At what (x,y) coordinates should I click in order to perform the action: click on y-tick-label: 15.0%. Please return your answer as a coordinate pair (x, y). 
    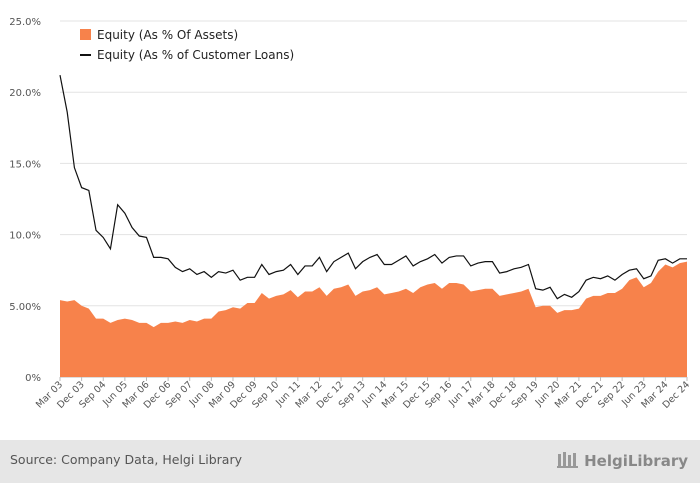
    Looking at the image, I should click on (25, 164).